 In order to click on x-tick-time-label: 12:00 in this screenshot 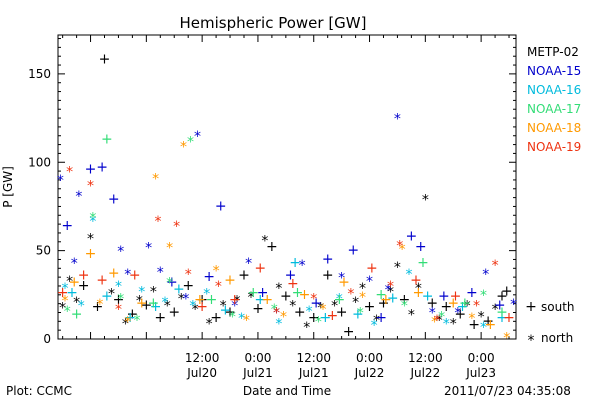, I will do `click(425, 358)`.